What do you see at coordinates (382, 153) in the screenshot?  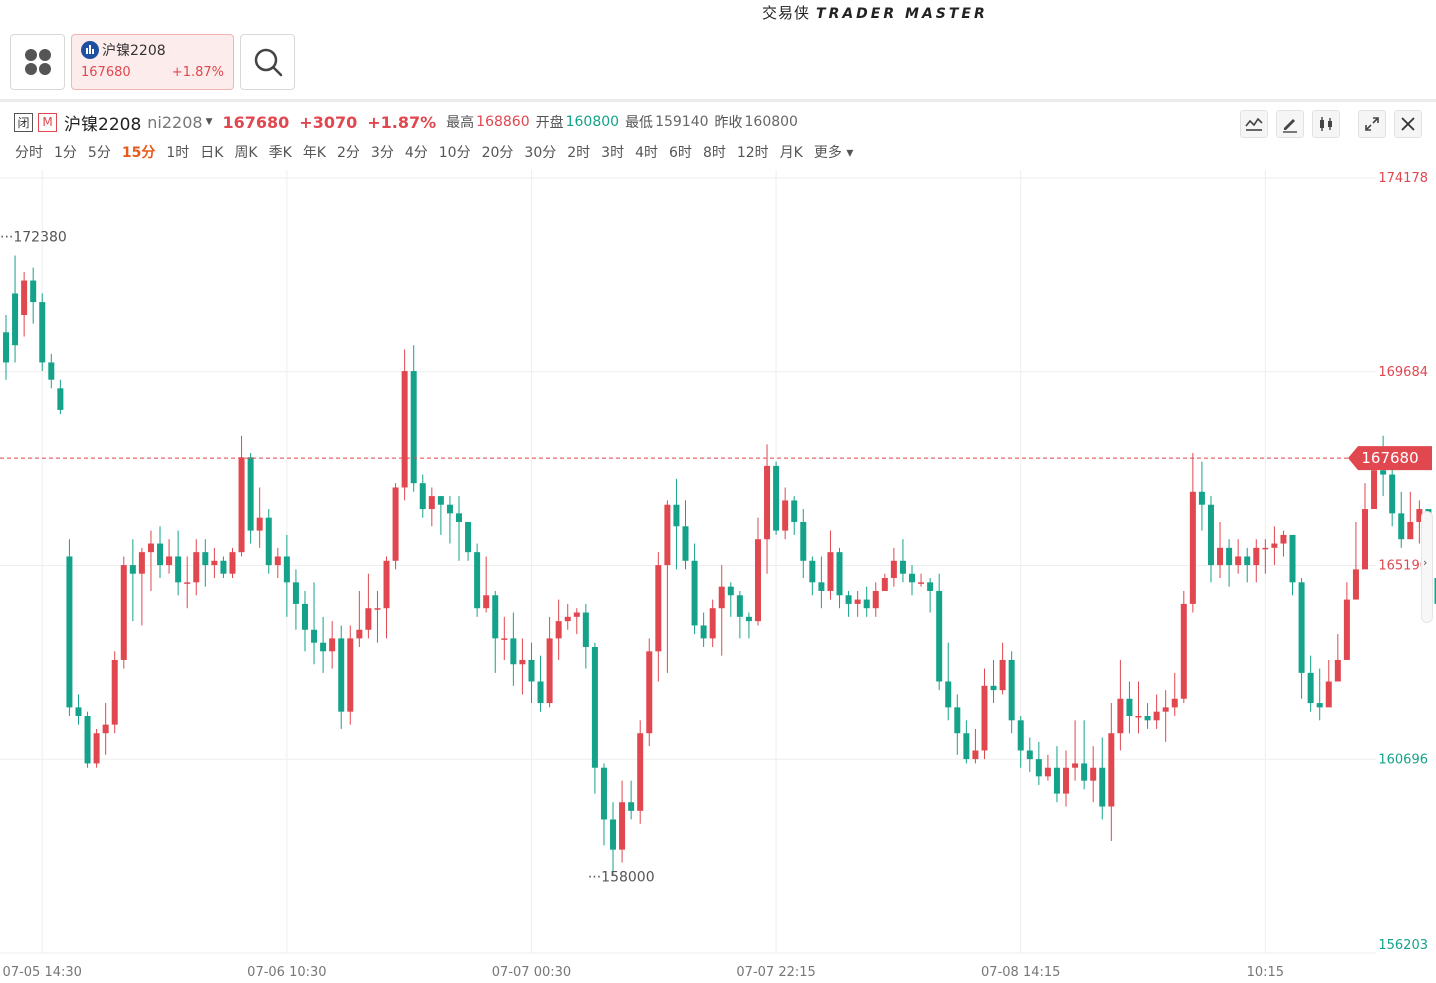 I see `period-tab: 3分` at bounding box center [382, 153].